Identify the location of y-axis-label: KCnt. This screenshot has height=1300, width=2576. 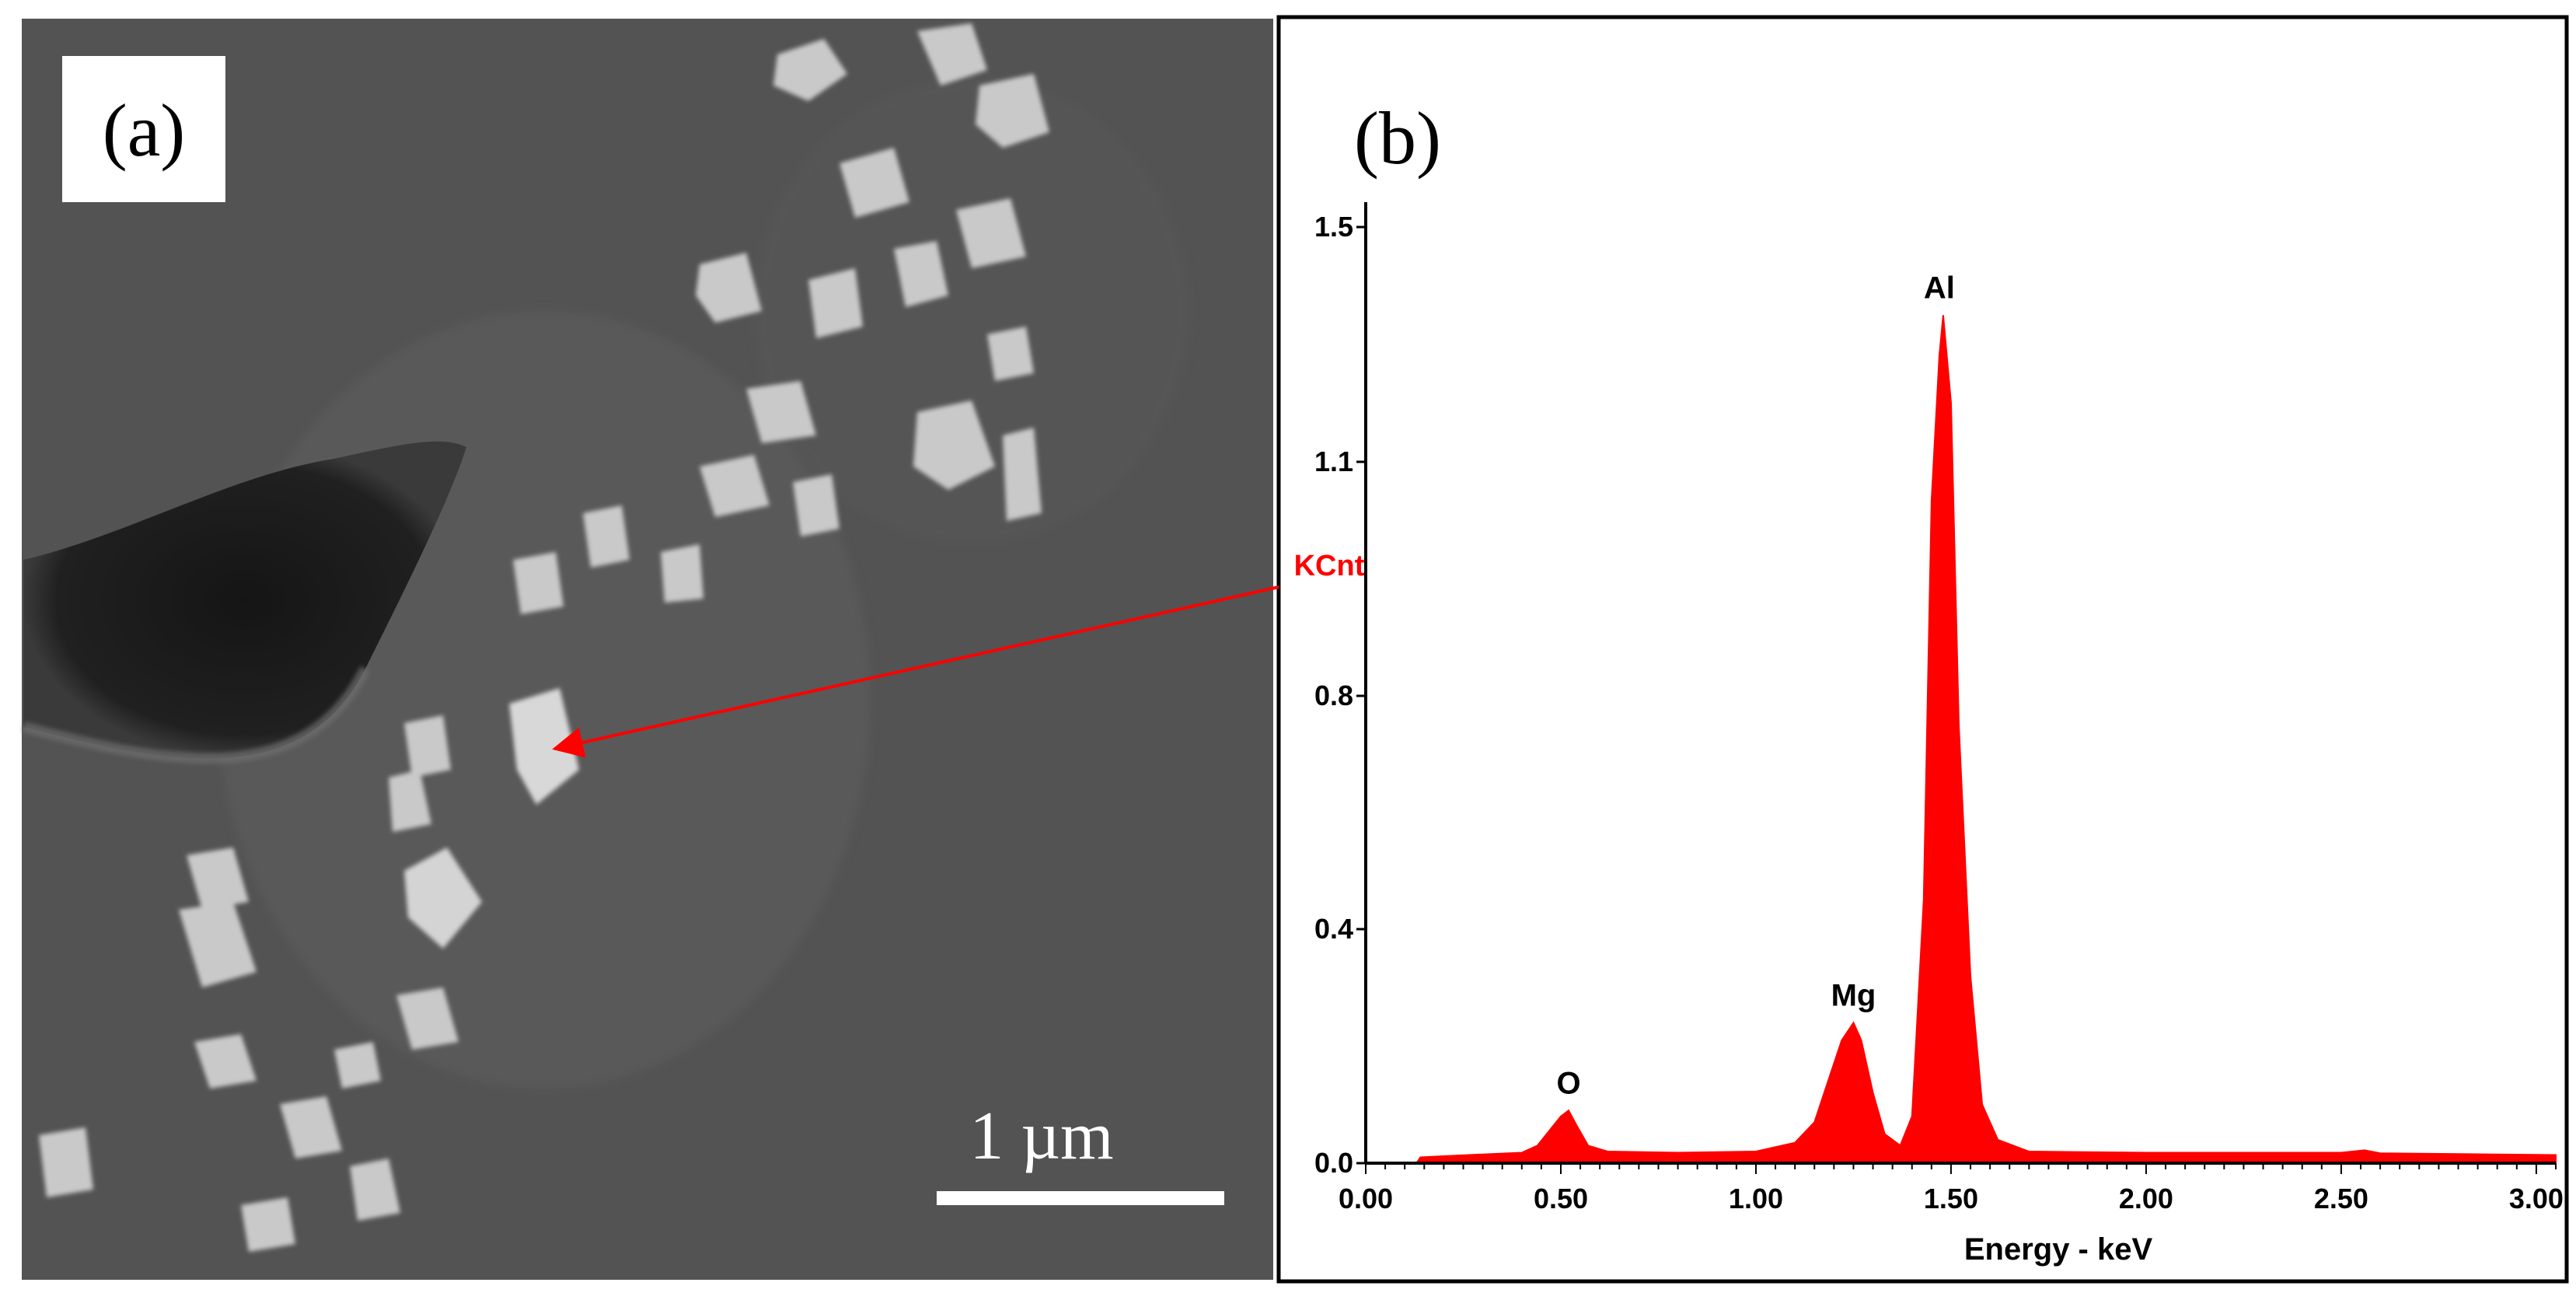
(1330, 566).